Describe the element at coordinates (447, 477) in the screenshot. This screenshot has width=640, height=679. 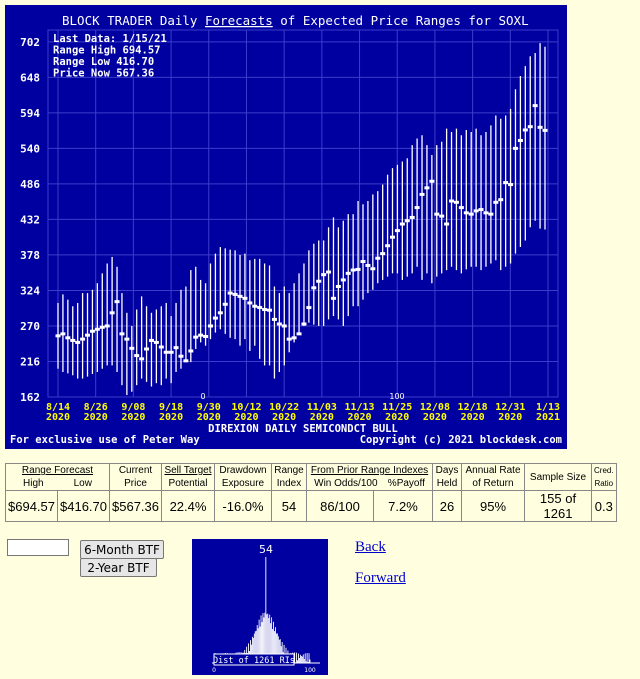
I see `days-held-header: Days Held` at that location.